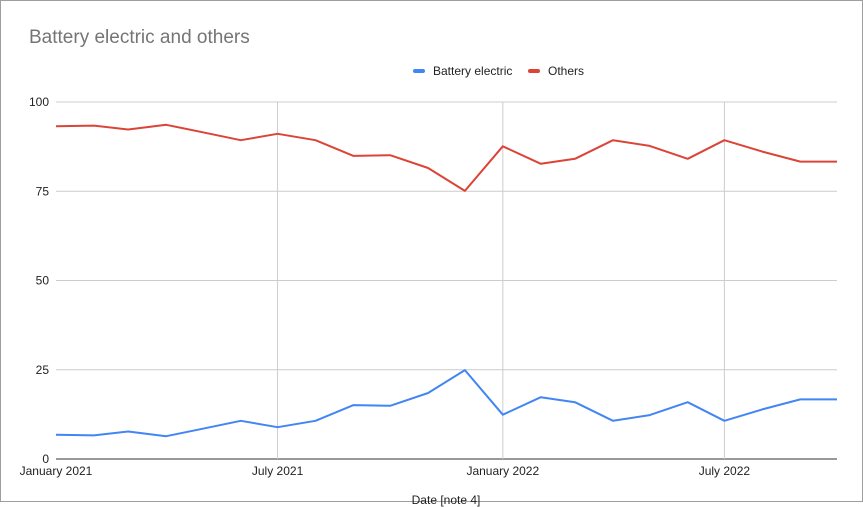  Describe the element at coordinates (45, 459) in the screenshot. I see `y-tick-label: 0` at that location.